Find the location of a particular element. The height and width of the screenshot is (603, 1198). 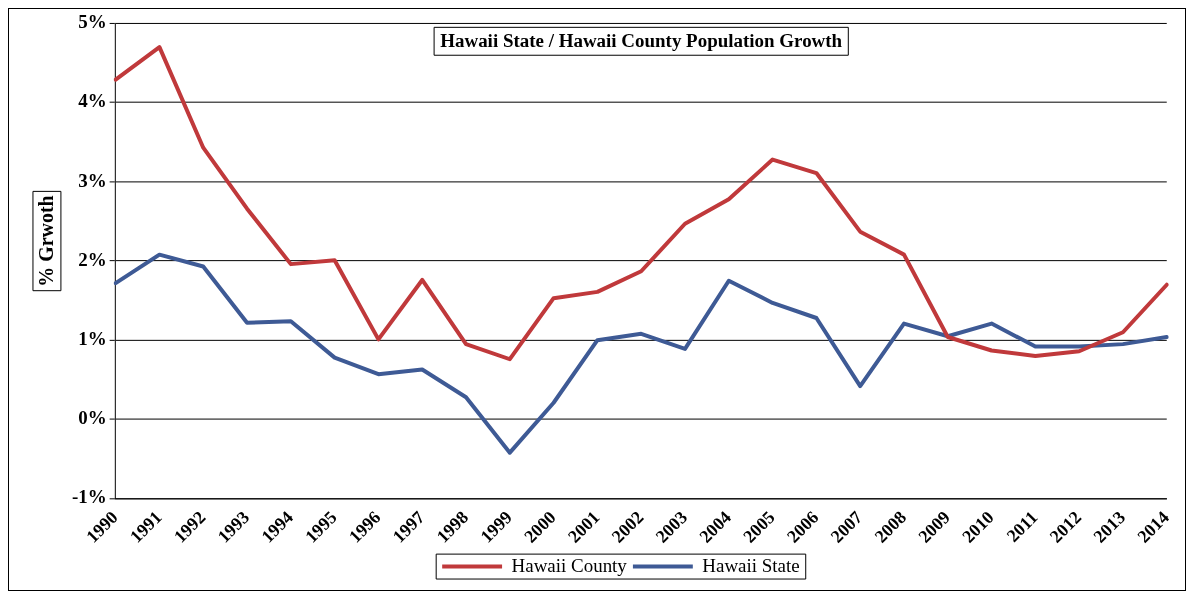

y-tick-label: 4% is located at coordinates (92, 101).